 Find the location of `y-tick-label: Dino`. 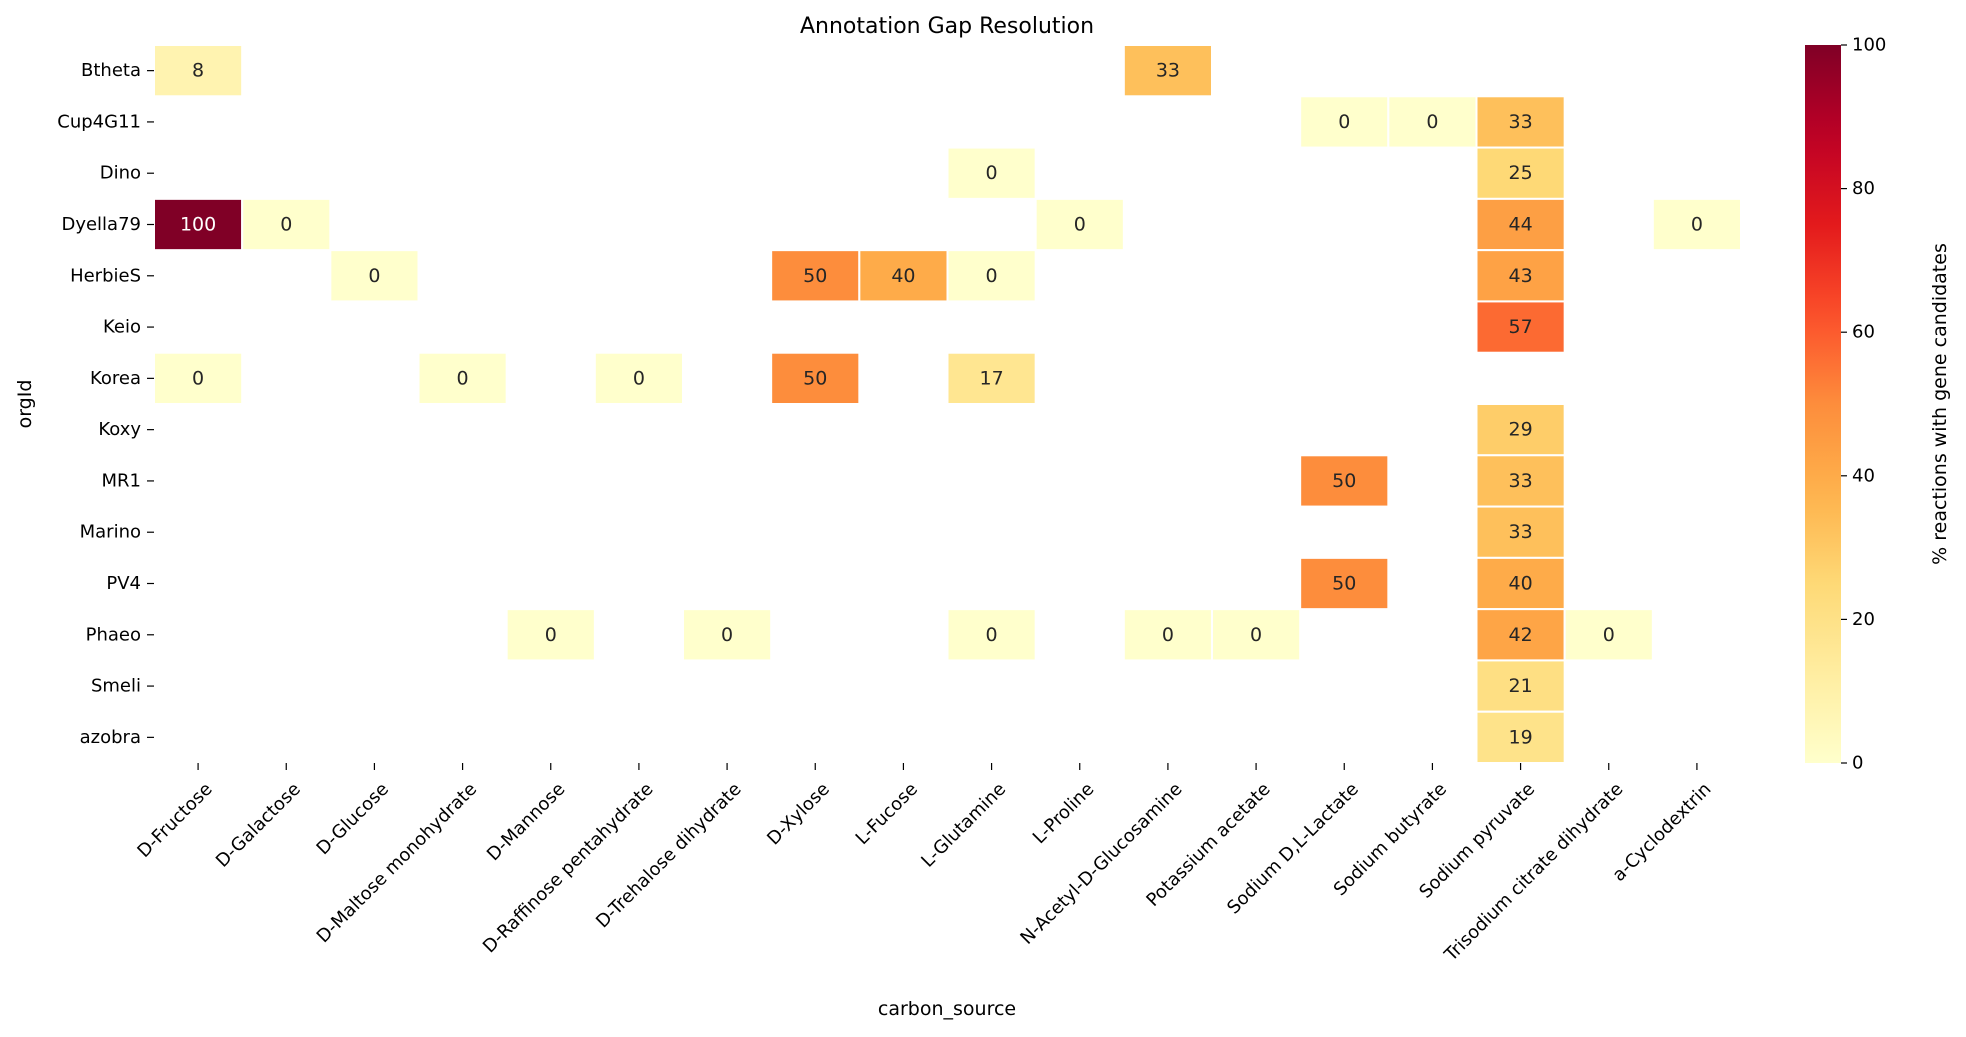

y-tick-label: Dino is located at coordinates (120, 173).